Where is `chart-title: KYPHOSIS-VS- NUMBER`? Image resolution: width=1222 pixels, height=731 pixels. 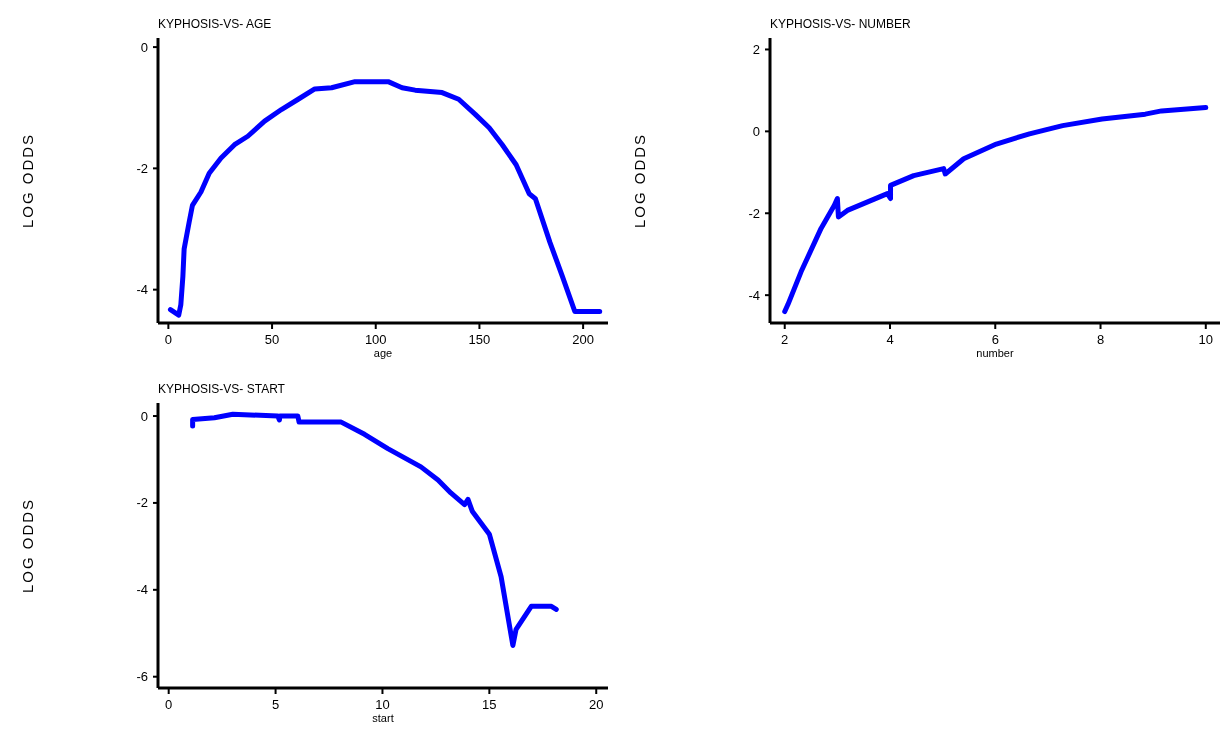 chart-title: KYPHOSIS-VS- NUMBER is located at coordinates (841, 24).